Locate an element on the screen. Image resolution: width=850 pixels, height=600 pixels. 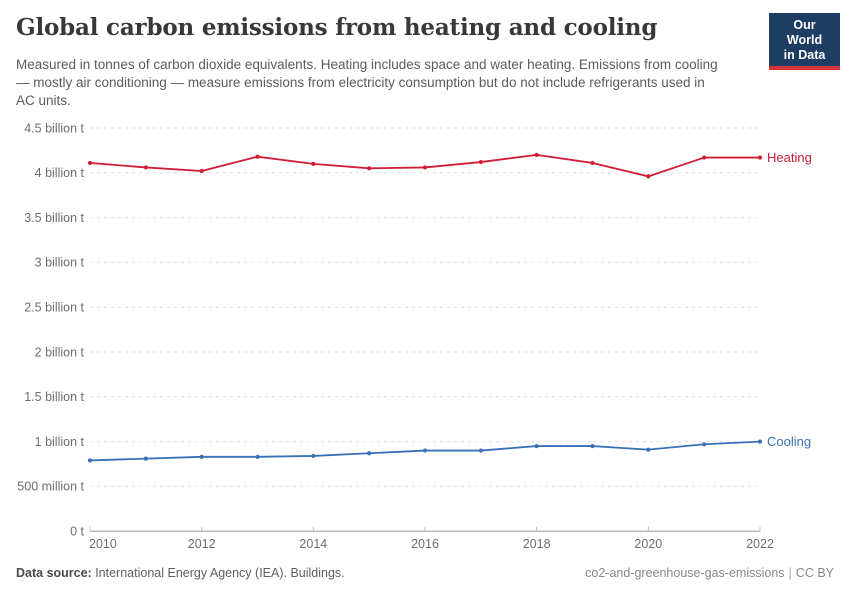
x-tick-label: 2020 is located at coordinates (648, 544).